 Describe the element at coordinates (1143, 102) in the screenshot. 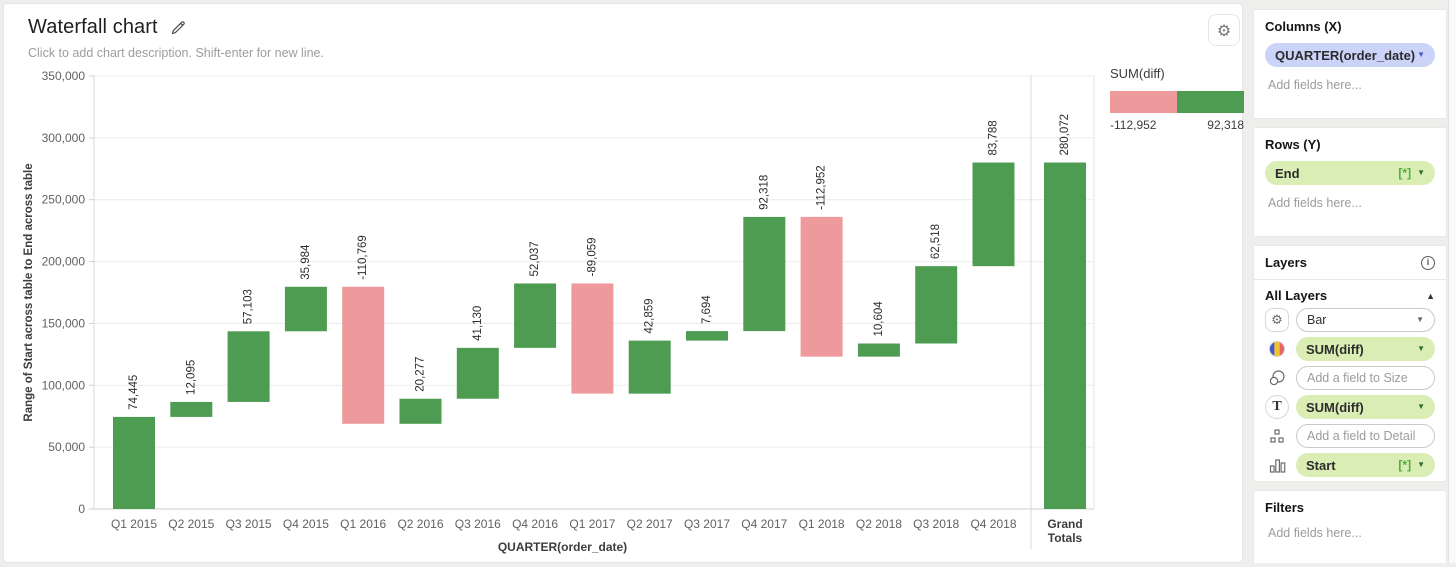

I see `legend-negative-swatch` at that location.